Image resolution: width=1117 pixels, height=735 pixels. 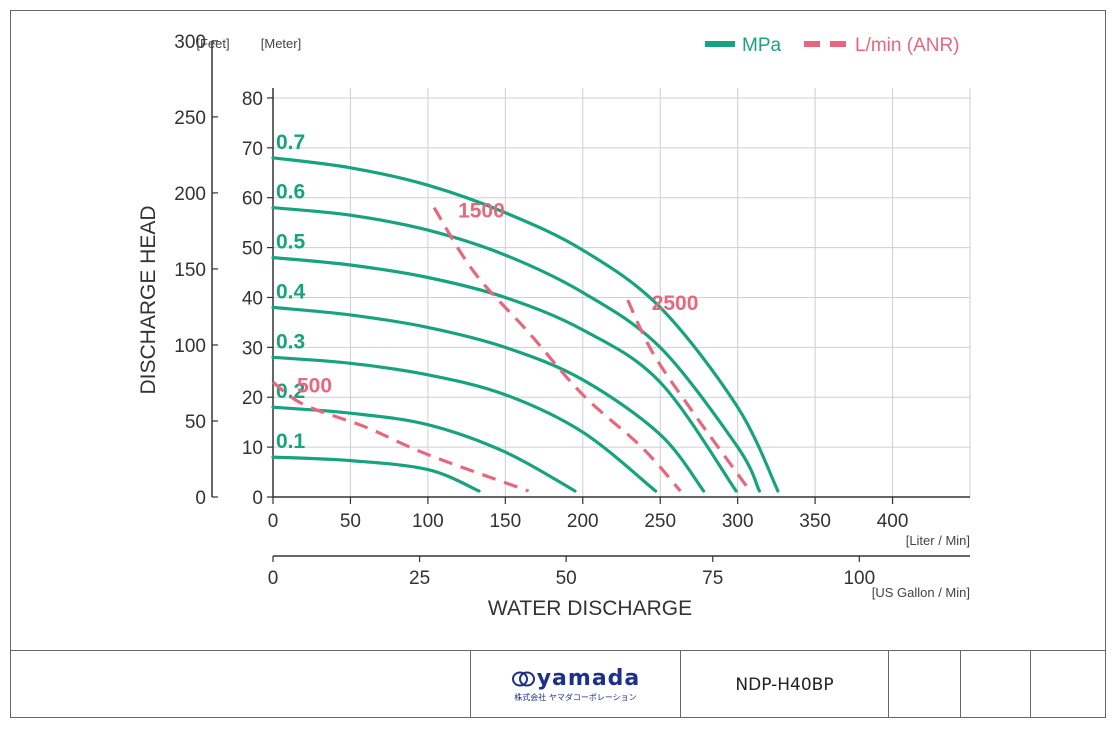 What do you see at coordinates (291, 441) in the screenshot?
I see `pressure-label: 0.1` at bounding box center [291, 441].